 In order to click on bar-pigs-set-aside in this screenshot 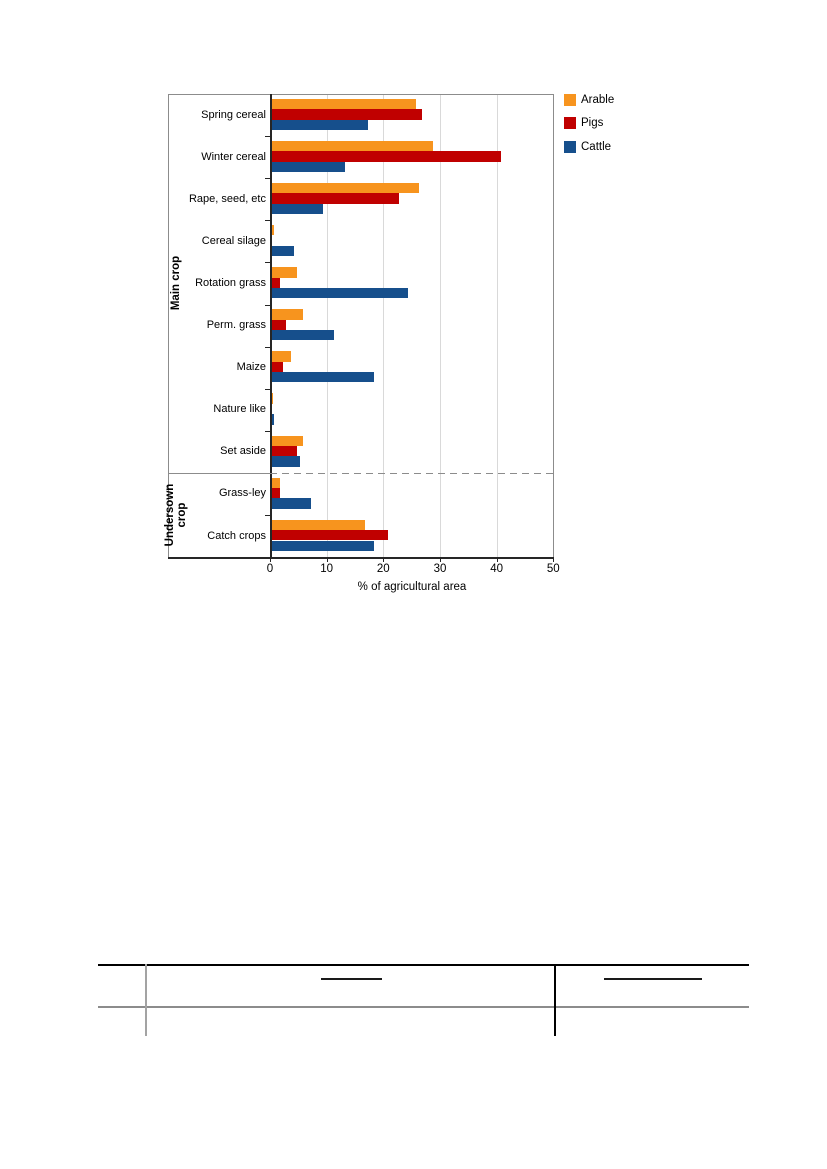, I will do `click(284, 451)`.